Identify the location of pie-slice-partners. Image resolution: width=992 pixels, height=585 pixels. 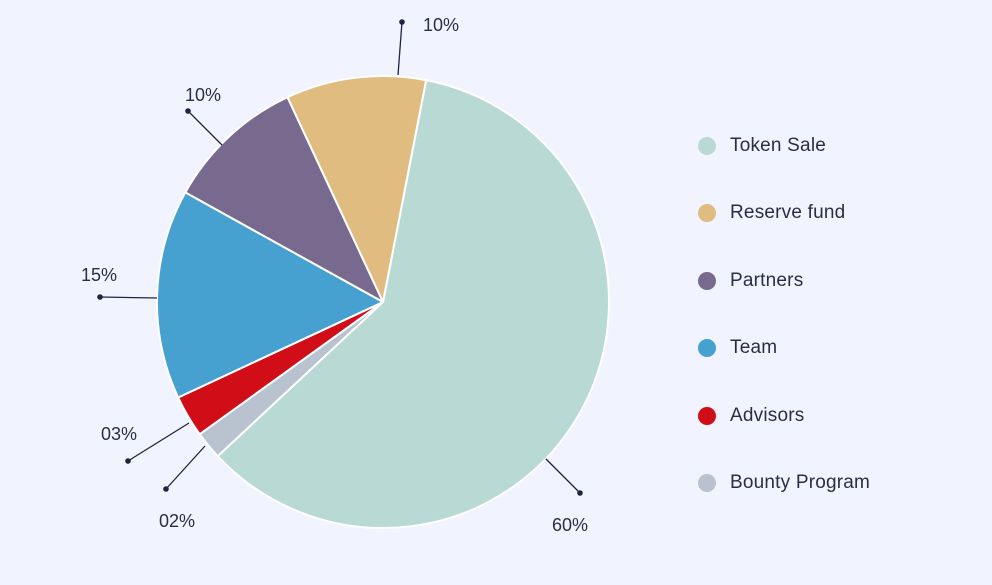
(284, 199).